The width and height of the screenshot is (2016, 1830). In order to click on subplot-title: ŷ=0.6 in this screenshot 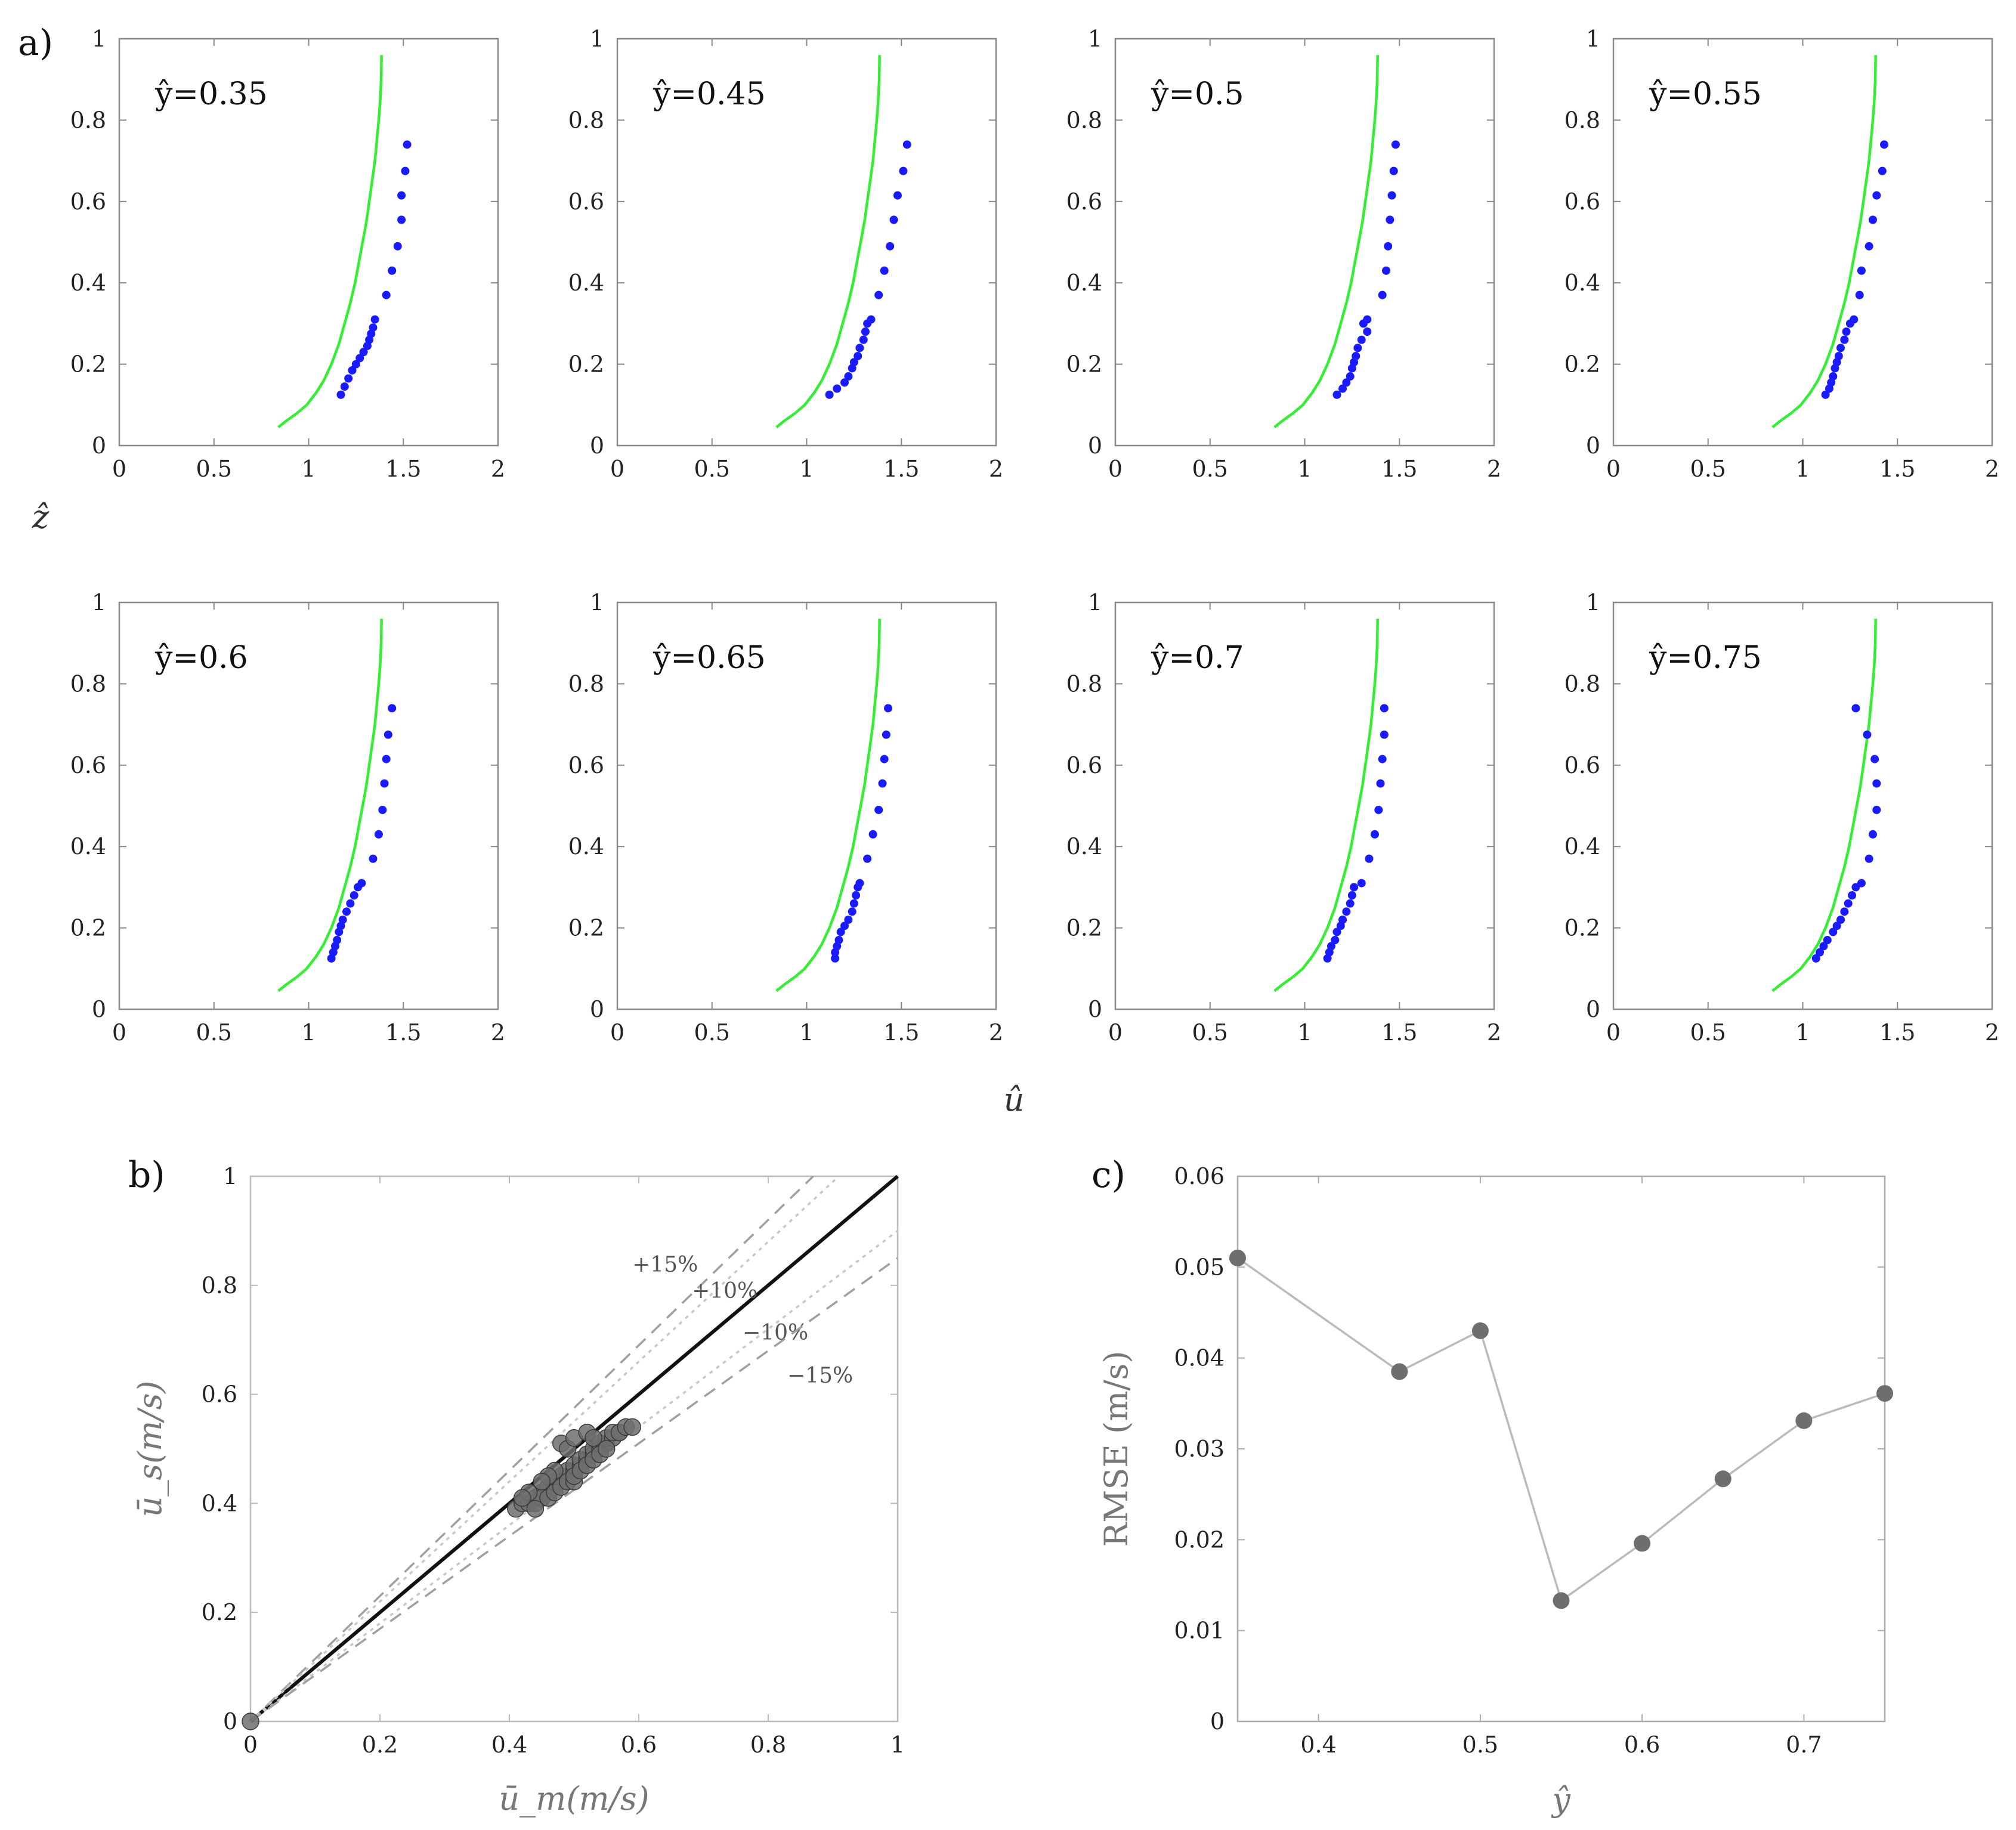, I will do `click(201, 658)`.